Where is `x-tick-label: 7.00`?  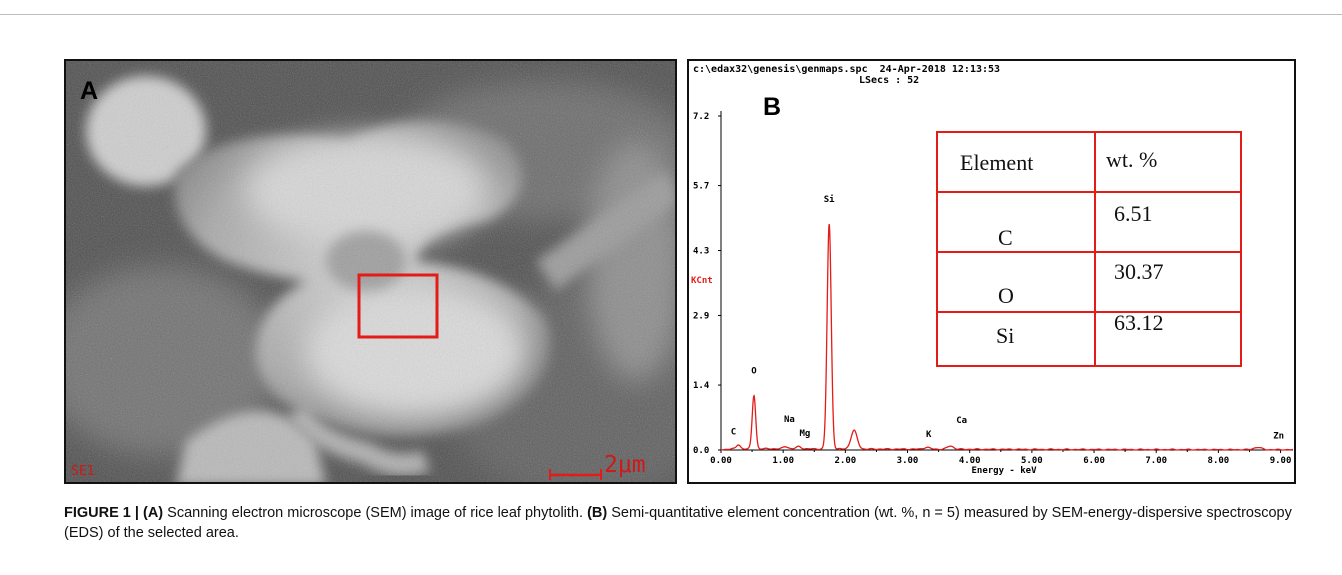 x-tick-label: 7.00 is located at coordinates (1156, 461).